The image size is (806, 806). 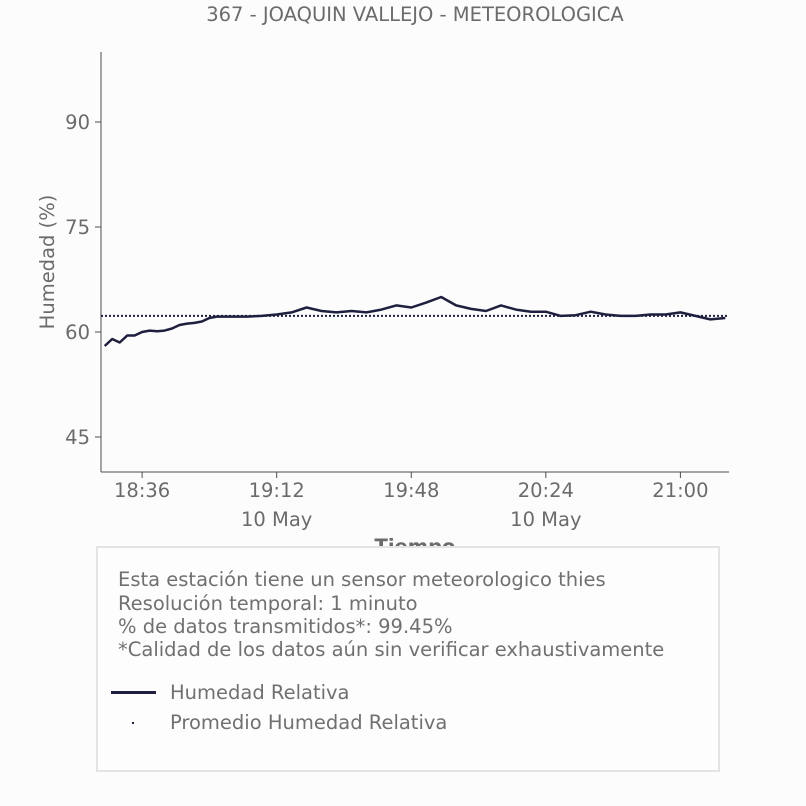 I want to click on series-group, so click(x=415, y=321).